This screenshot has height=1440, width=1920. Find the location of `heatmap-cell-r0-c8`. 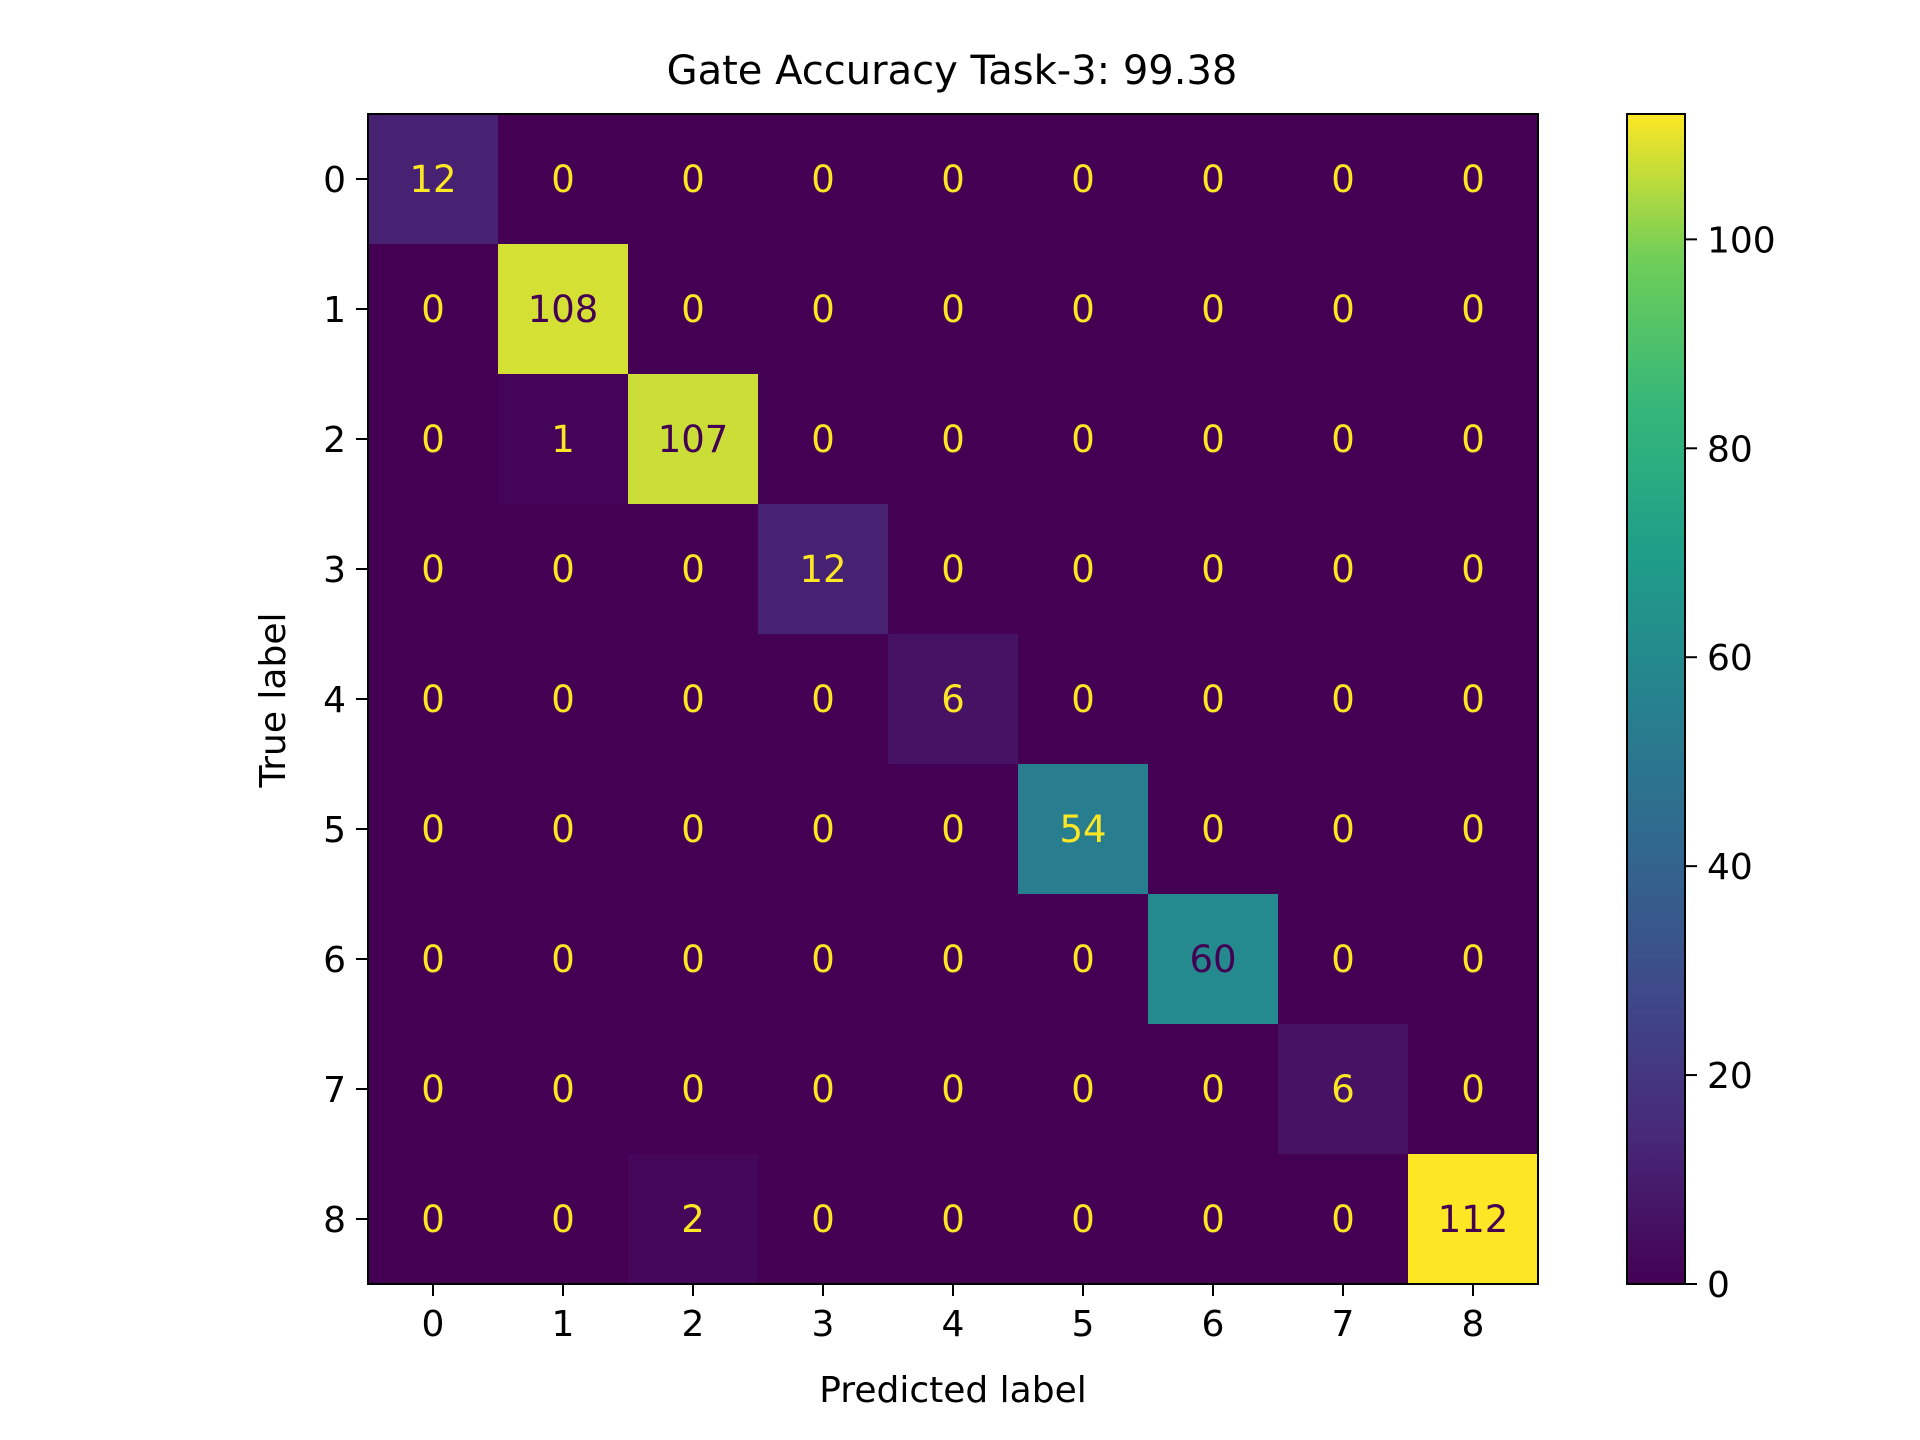

heatmap-cell-r0-c8 is located at coordinates (1473, 179).